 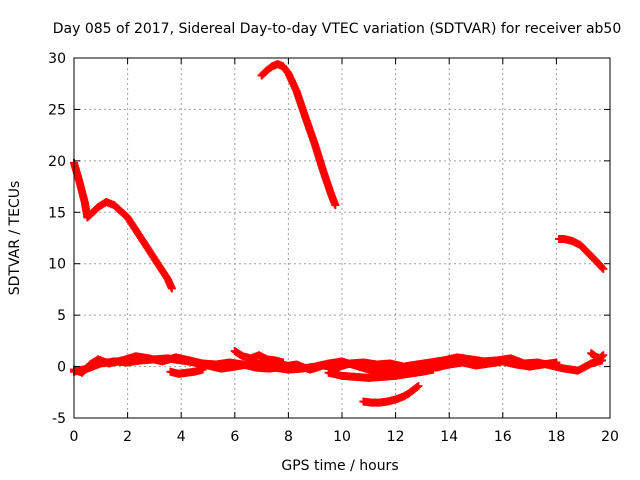 I want to click on x-tick-label: 10, so click(x=342, y=437).